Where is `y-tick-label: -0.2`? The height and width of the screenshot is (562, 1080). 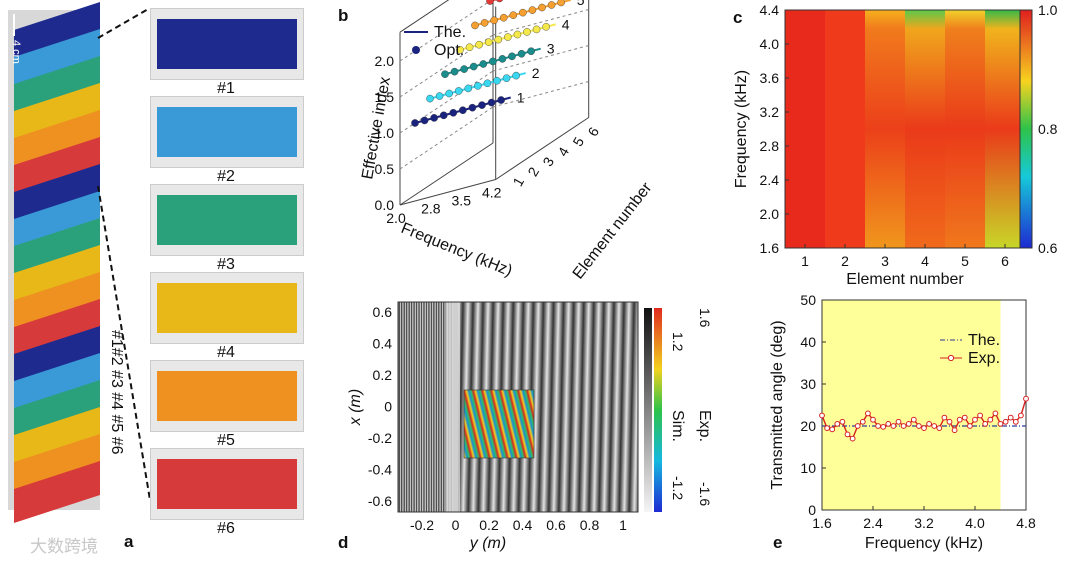 y-tick-label: -0.2 is located at coordinates (380, 438).